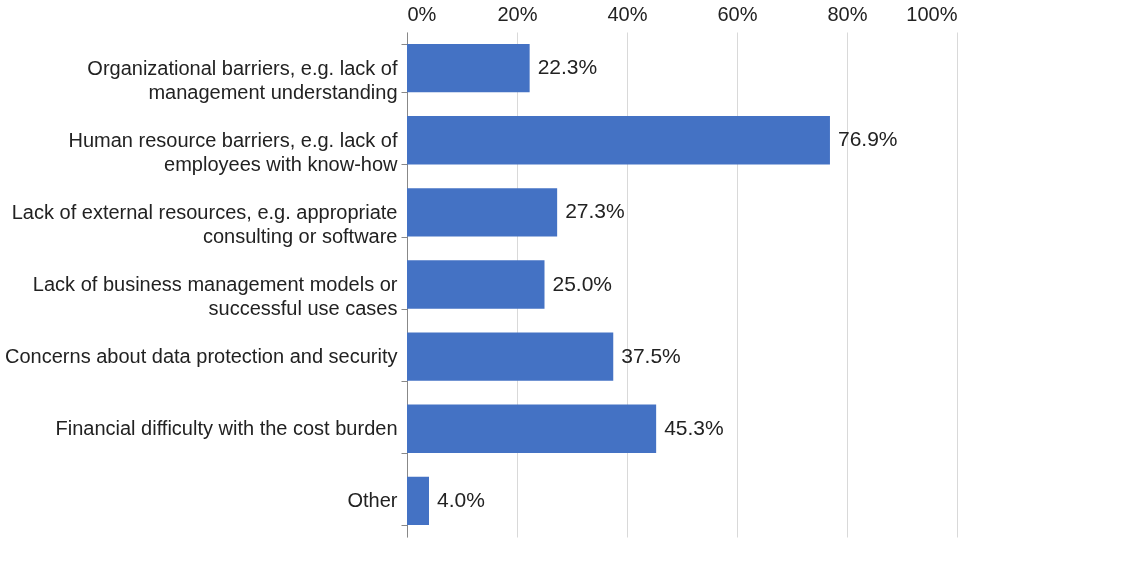 Image resolution: width=1144 pixels, height=576 pixels. I want to click on data-label: 76.9%, so click(867, 139).